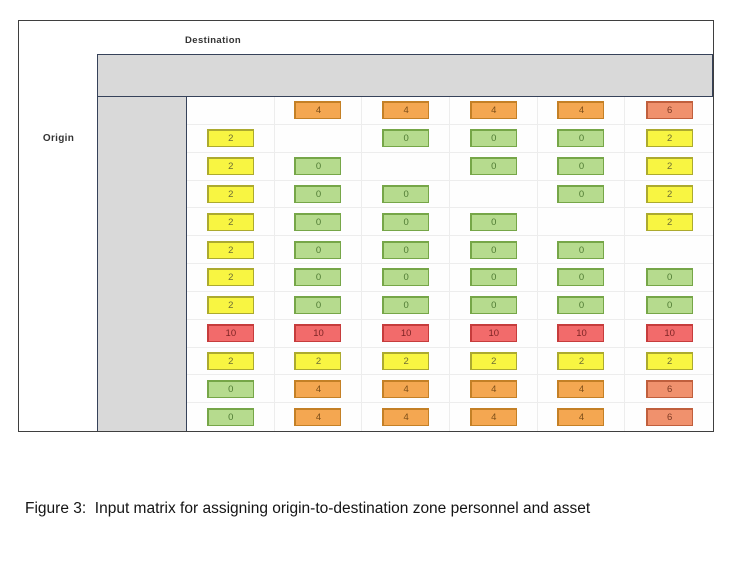 This screenshot has width=750, height=563. I want to click on origin-header-column, so click(141, 264).